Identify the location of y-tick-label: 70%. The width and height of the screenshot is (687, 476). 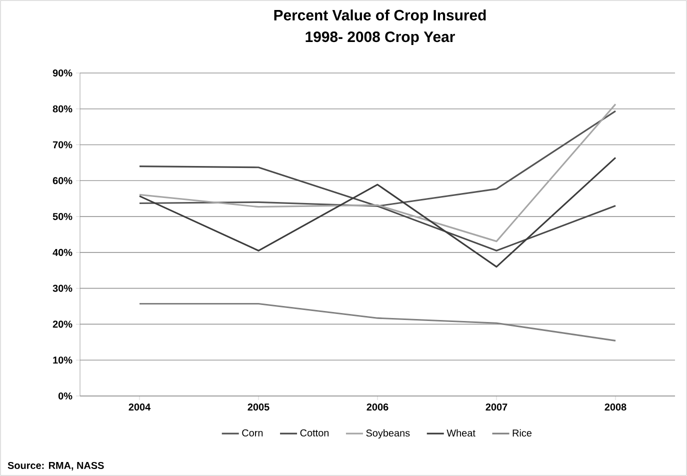
(62, 144).